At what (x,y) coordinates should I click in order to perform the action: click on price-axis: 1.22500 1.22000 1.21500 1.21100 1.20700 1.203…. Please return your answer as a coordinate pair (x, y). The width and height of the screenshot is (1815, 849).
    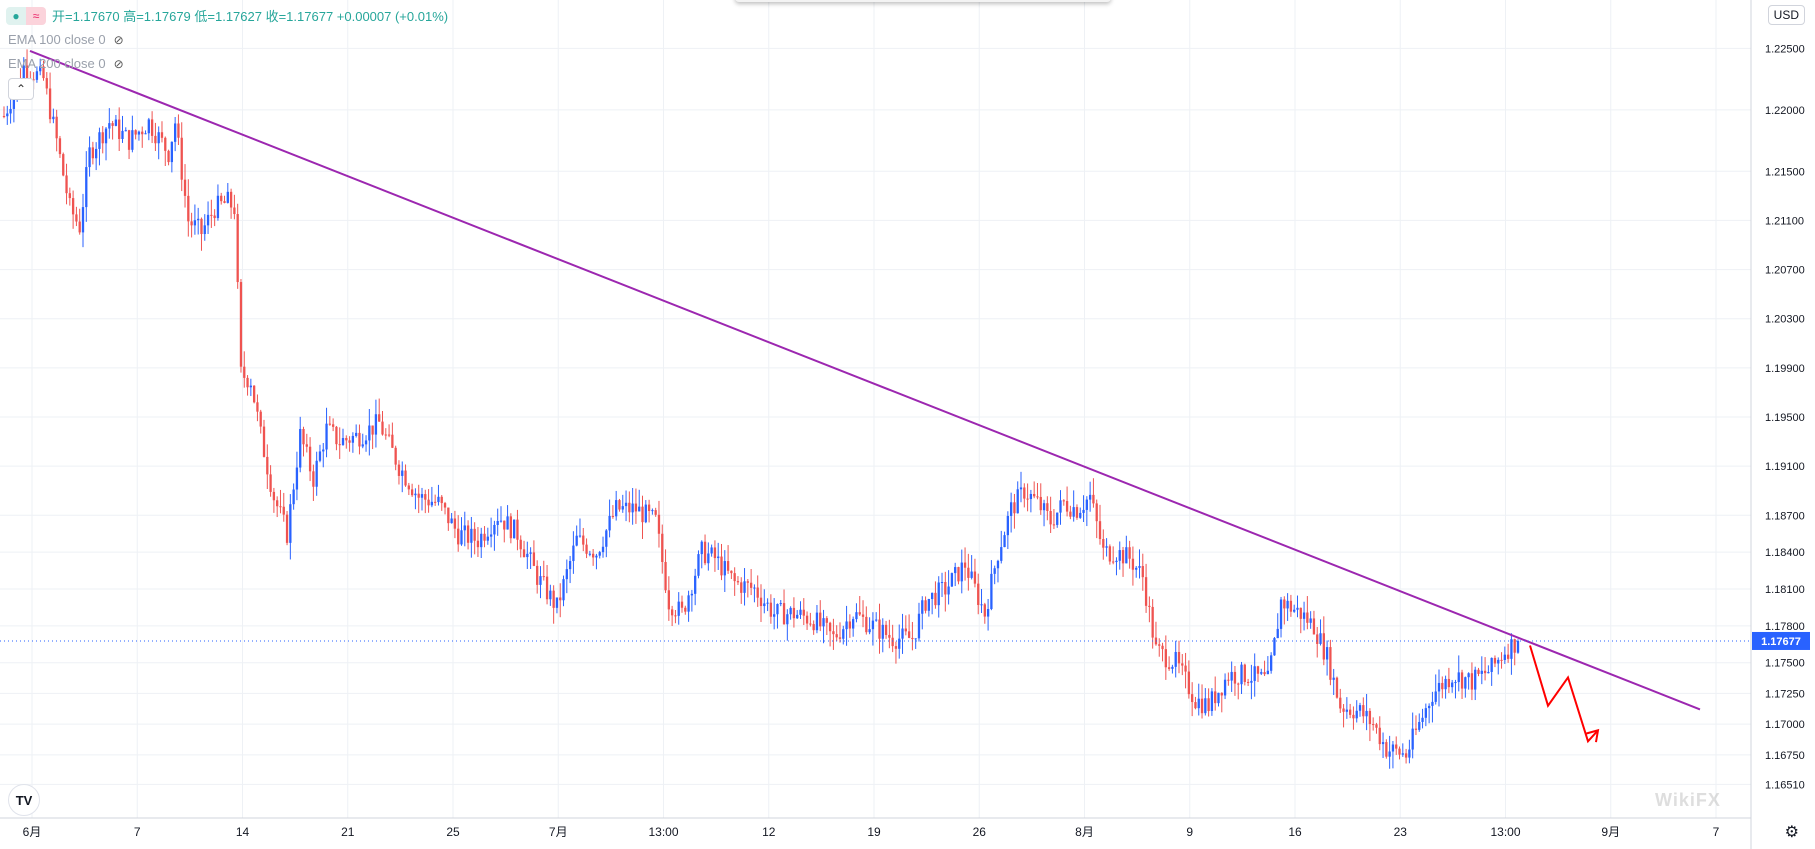
    Looking at the image, I should click on (1785, 417).